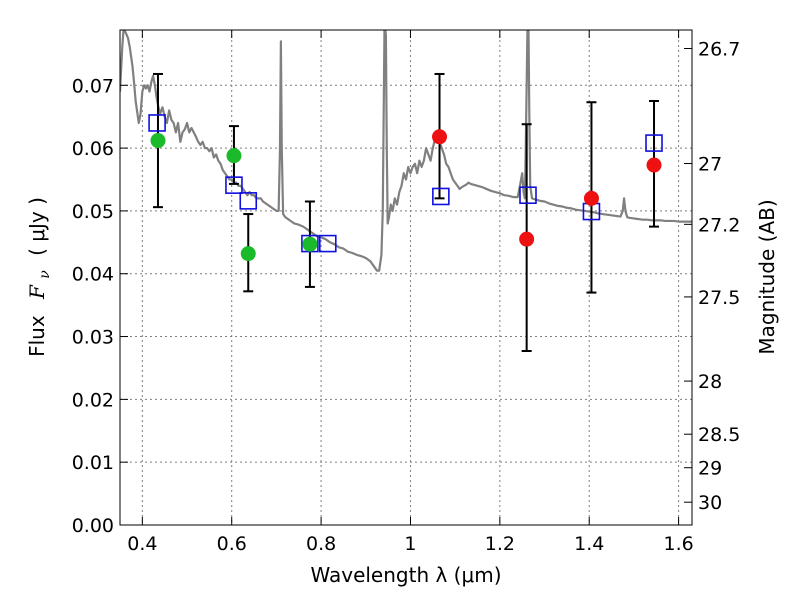 Image resolution: width=800 pixels, height=604 pixels. What do you see at coordinates (93, 400) in the screenshot?
I see `y-tick-label: 0.02` at bounding box center [93, 400].